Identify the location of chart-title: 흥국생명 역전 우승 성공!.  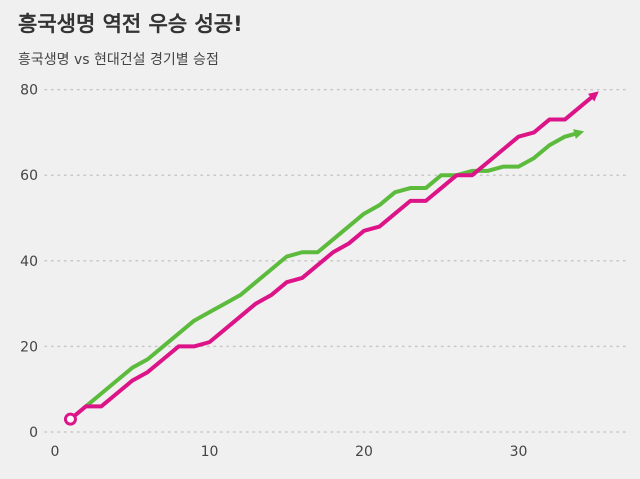
(130, 24).